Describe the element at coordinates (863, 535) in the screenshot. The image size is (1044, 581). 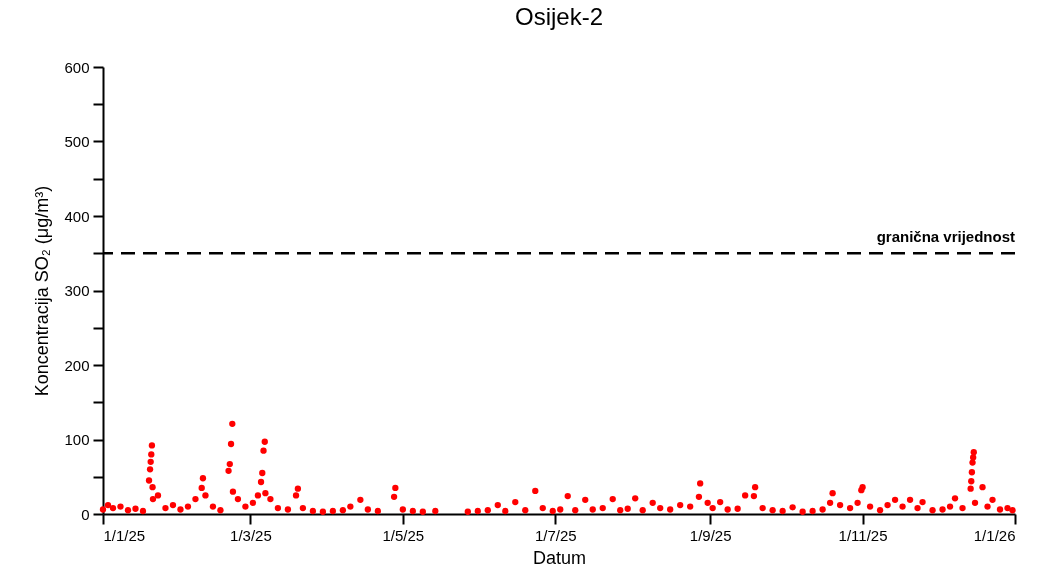
I see `x-tick-label: 1/11/25` at that location.